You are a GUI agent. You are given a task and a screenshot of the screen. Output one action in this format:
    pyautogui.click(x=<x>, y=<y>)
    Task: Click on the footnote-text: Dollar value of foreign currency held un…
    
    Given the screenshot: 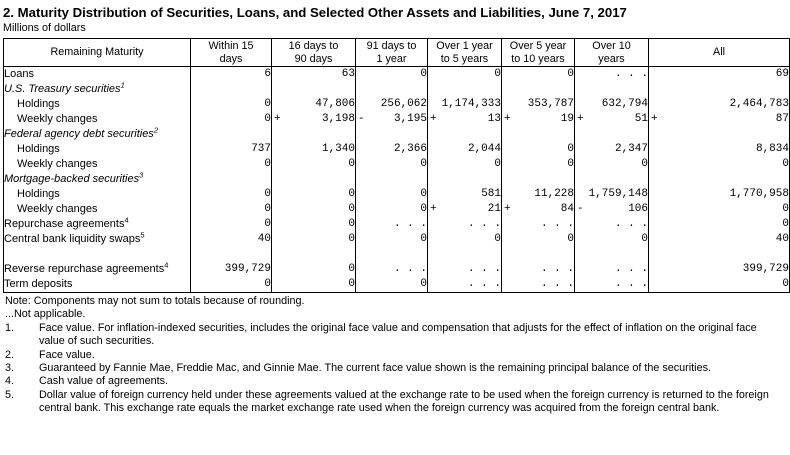 What is the action you would take?
    pyautogui.click(x=404, y=401)
    